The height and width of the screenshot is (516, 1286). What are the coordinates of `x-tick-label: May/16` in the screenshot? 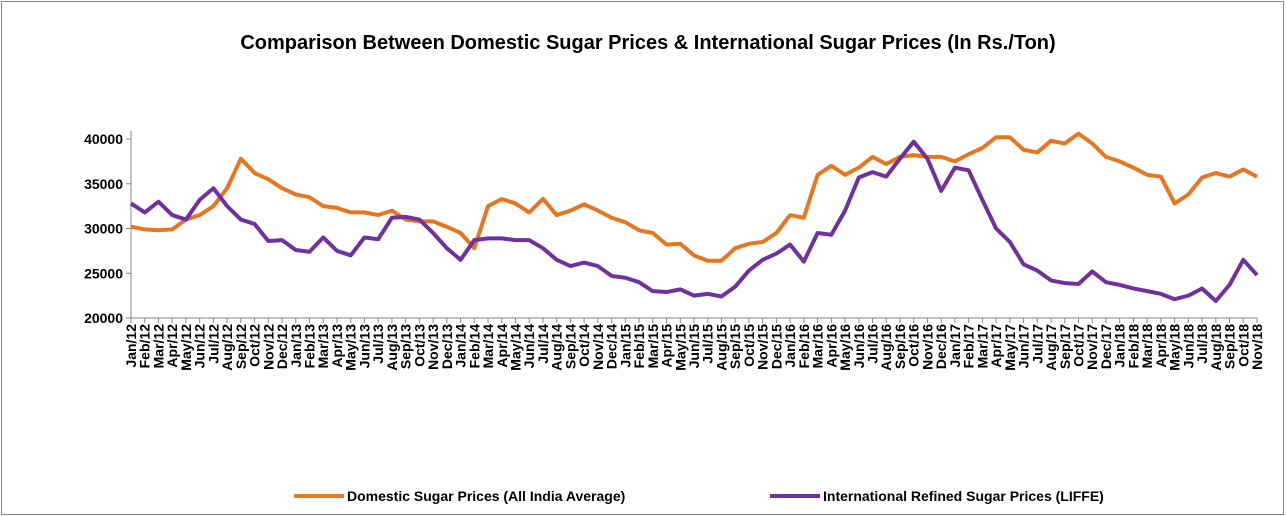 It's located at (845, 347).